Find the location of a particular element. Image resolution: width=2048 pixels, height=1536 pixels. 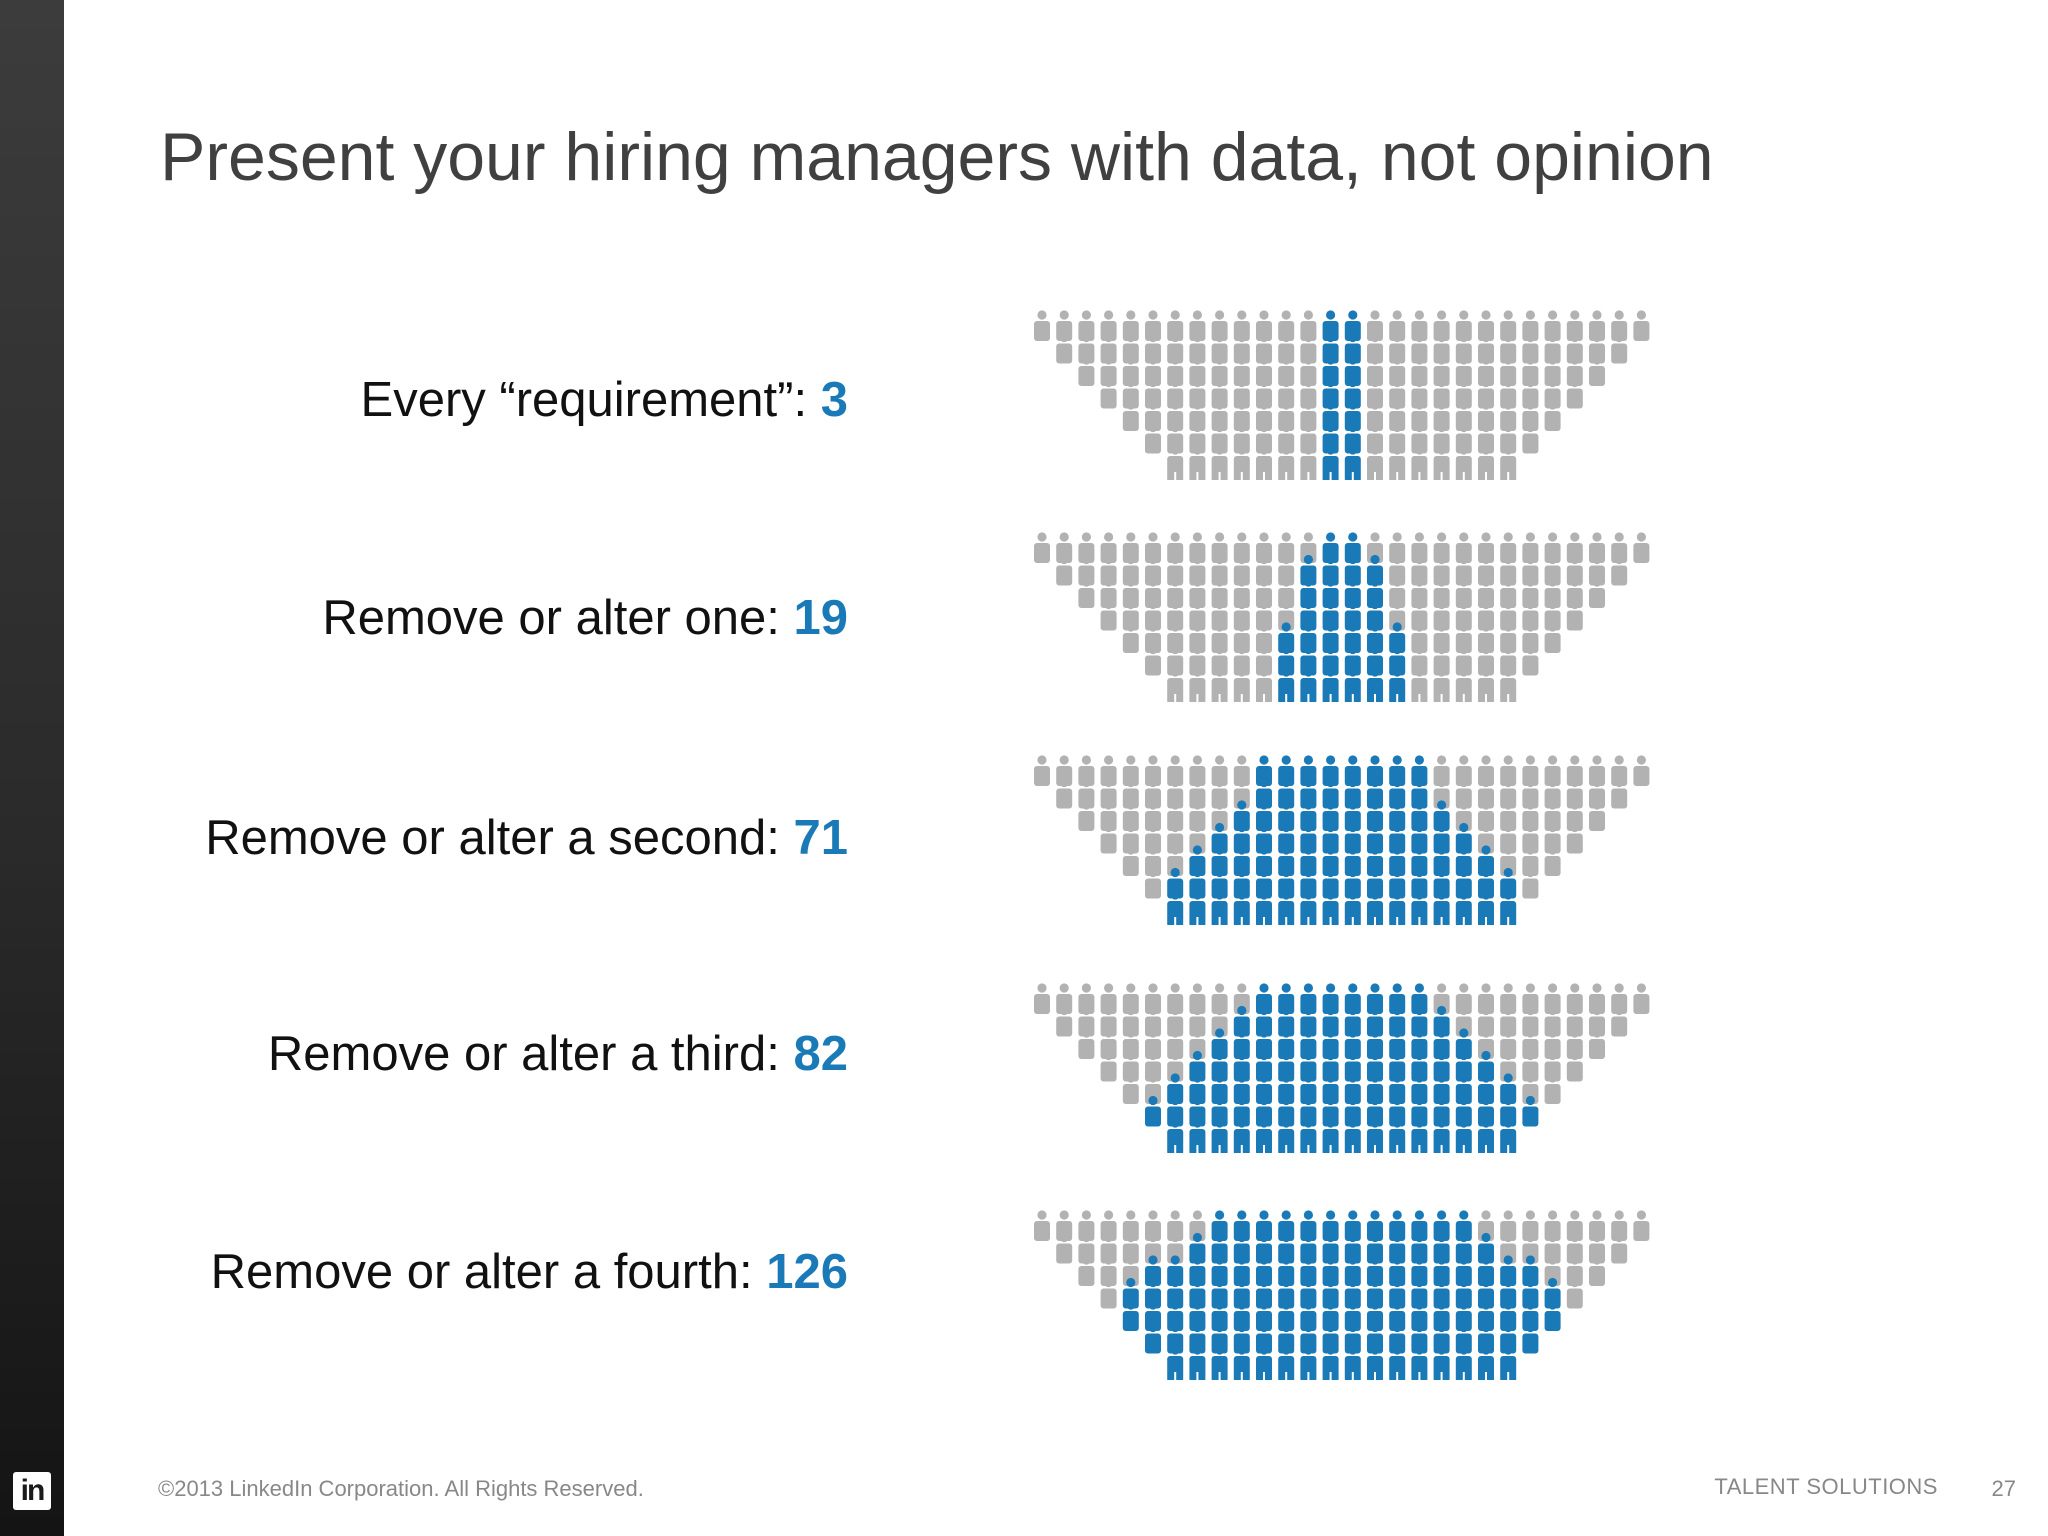

row-value: 19 is located at coordinates (820, 618).